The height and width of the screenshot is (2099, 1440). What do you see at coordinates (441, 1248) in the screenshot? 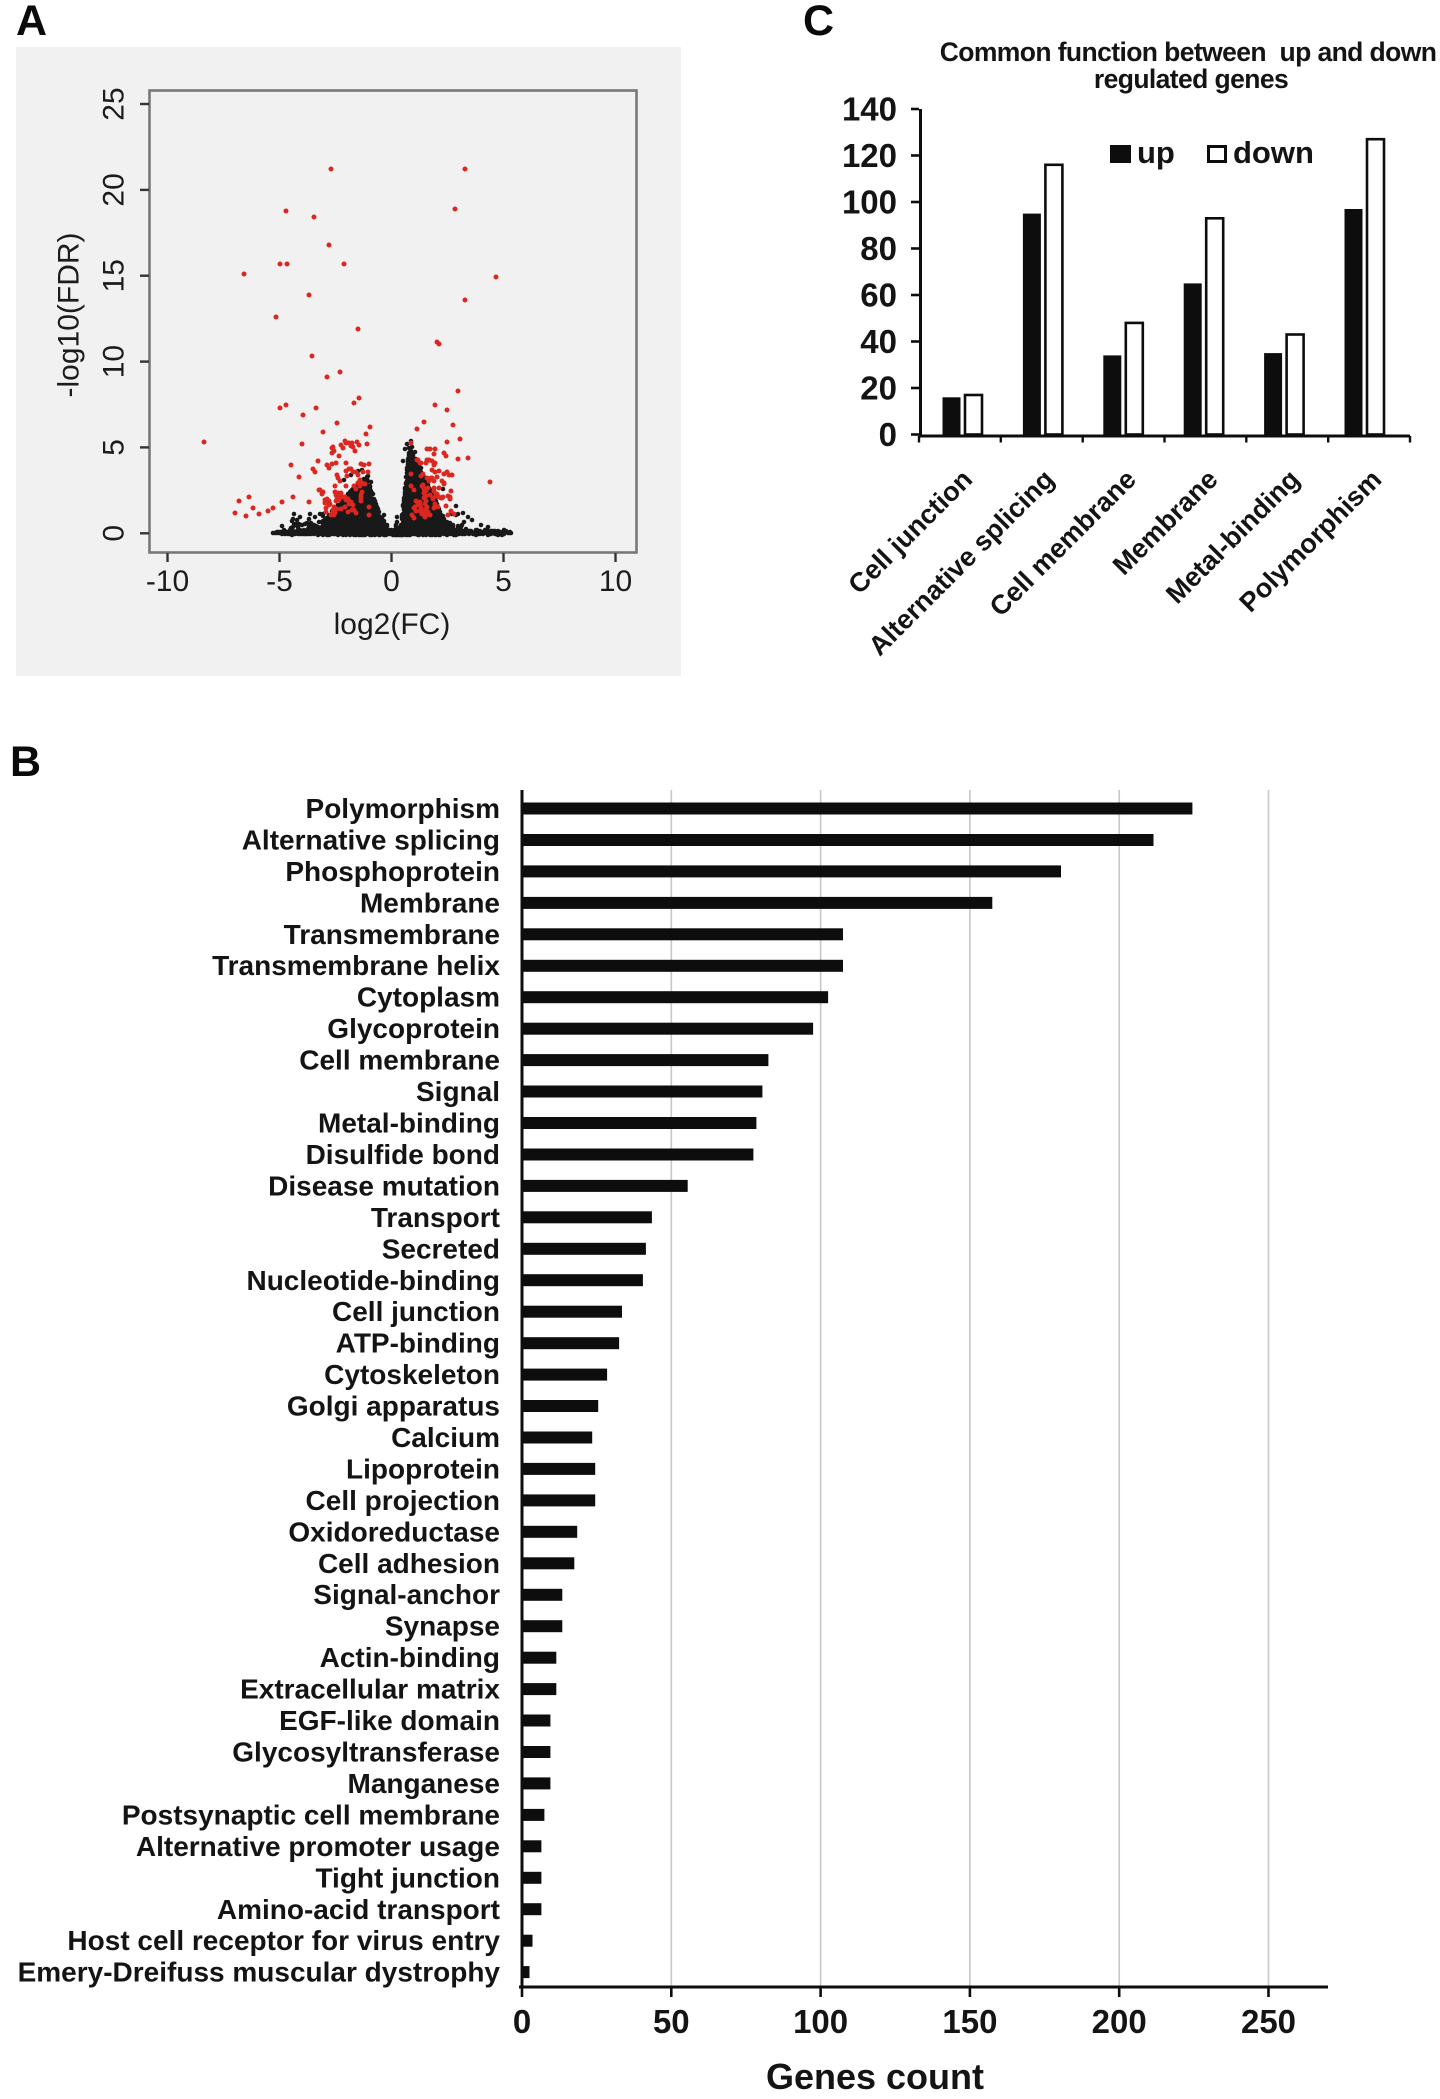
I see `svg-text: Secreted` at bounding box center [441, 1248].